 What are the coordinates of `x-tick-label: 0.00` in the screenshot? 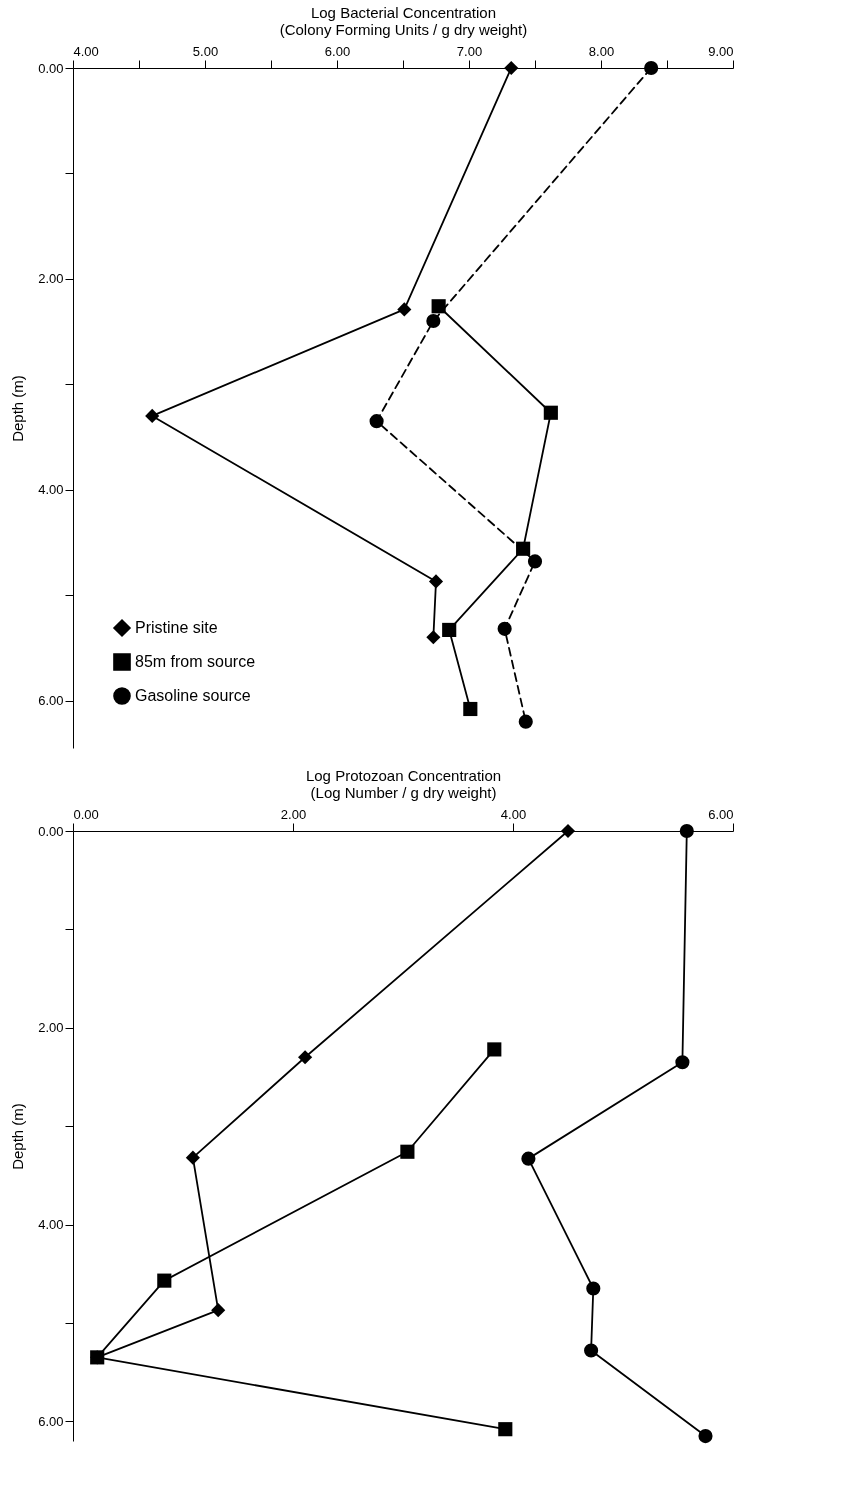 It's located at (86, 814).